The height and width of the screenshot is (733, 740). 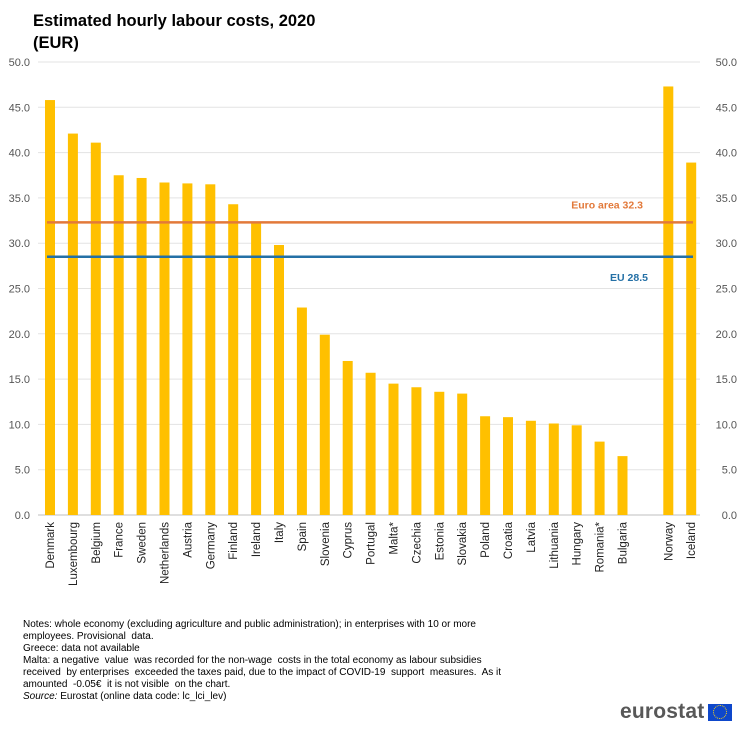 I want to click on bar-denmark, so click(x=50, y=307).